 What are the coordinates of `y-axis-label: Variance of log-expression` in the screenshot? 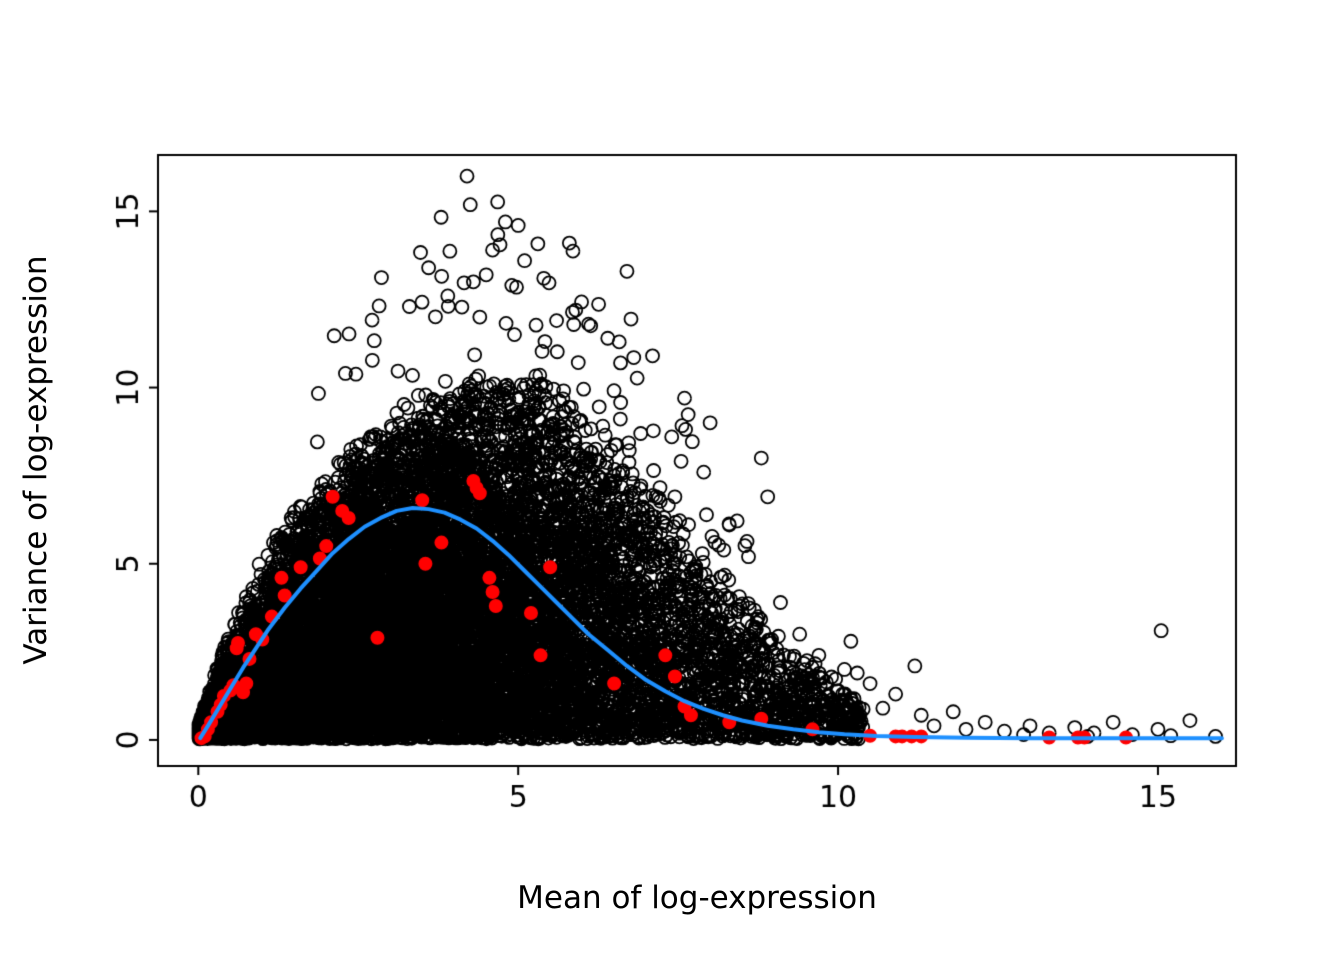 It's located at (36, 460).